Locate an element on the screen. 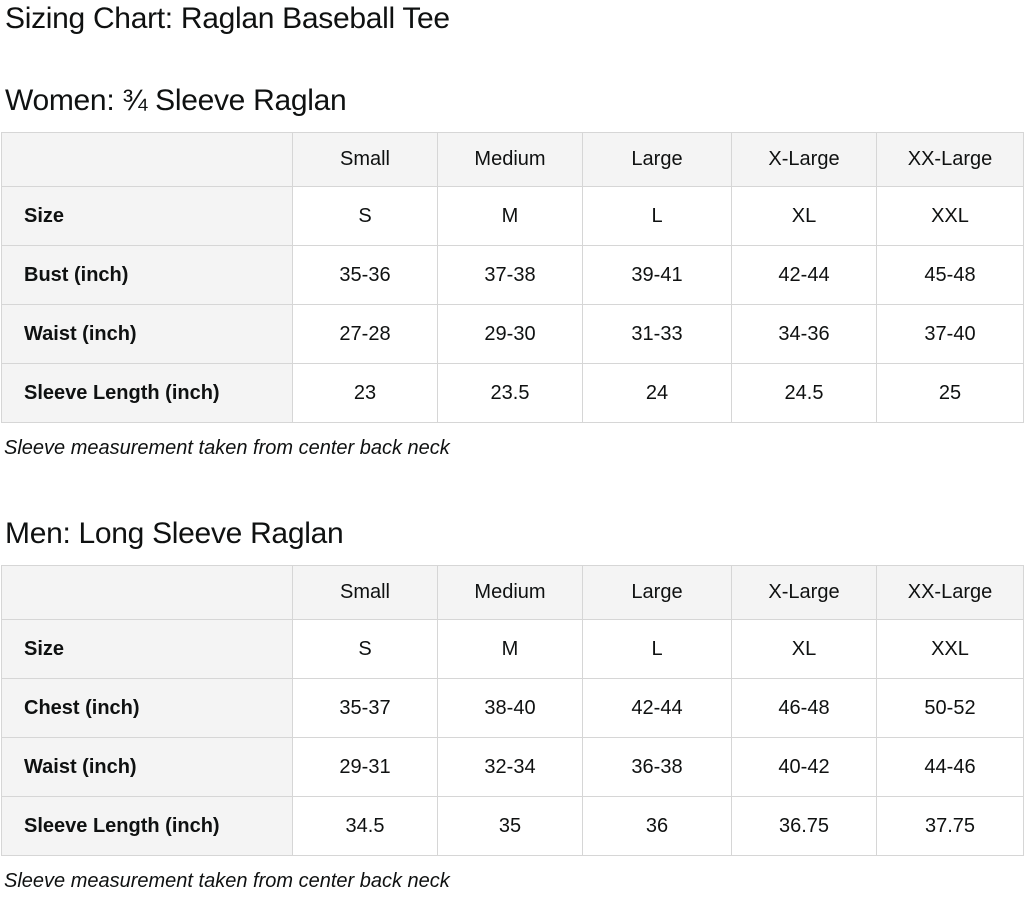  measurement-cell: 37.75 is located at coordinates (950, 826).